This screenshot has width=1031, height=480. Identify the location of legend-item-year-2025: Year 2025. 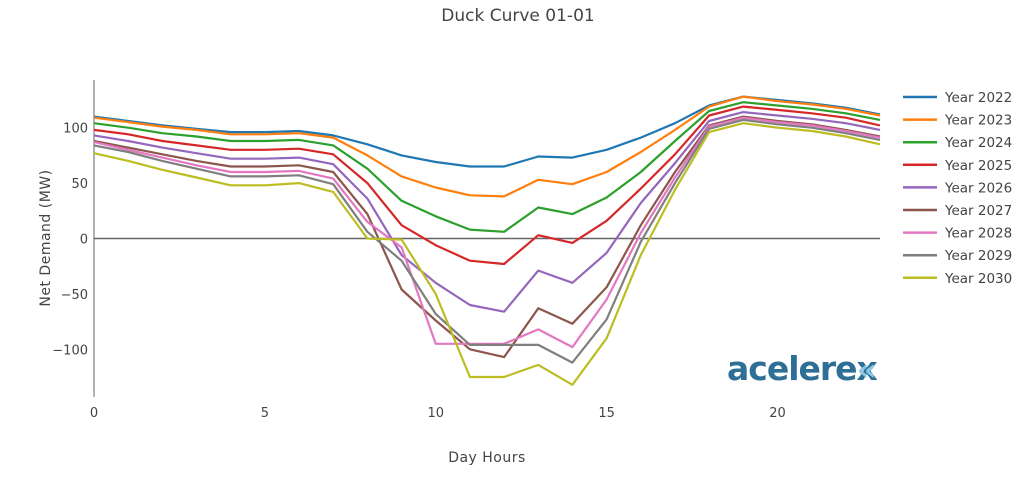
(957, 166).